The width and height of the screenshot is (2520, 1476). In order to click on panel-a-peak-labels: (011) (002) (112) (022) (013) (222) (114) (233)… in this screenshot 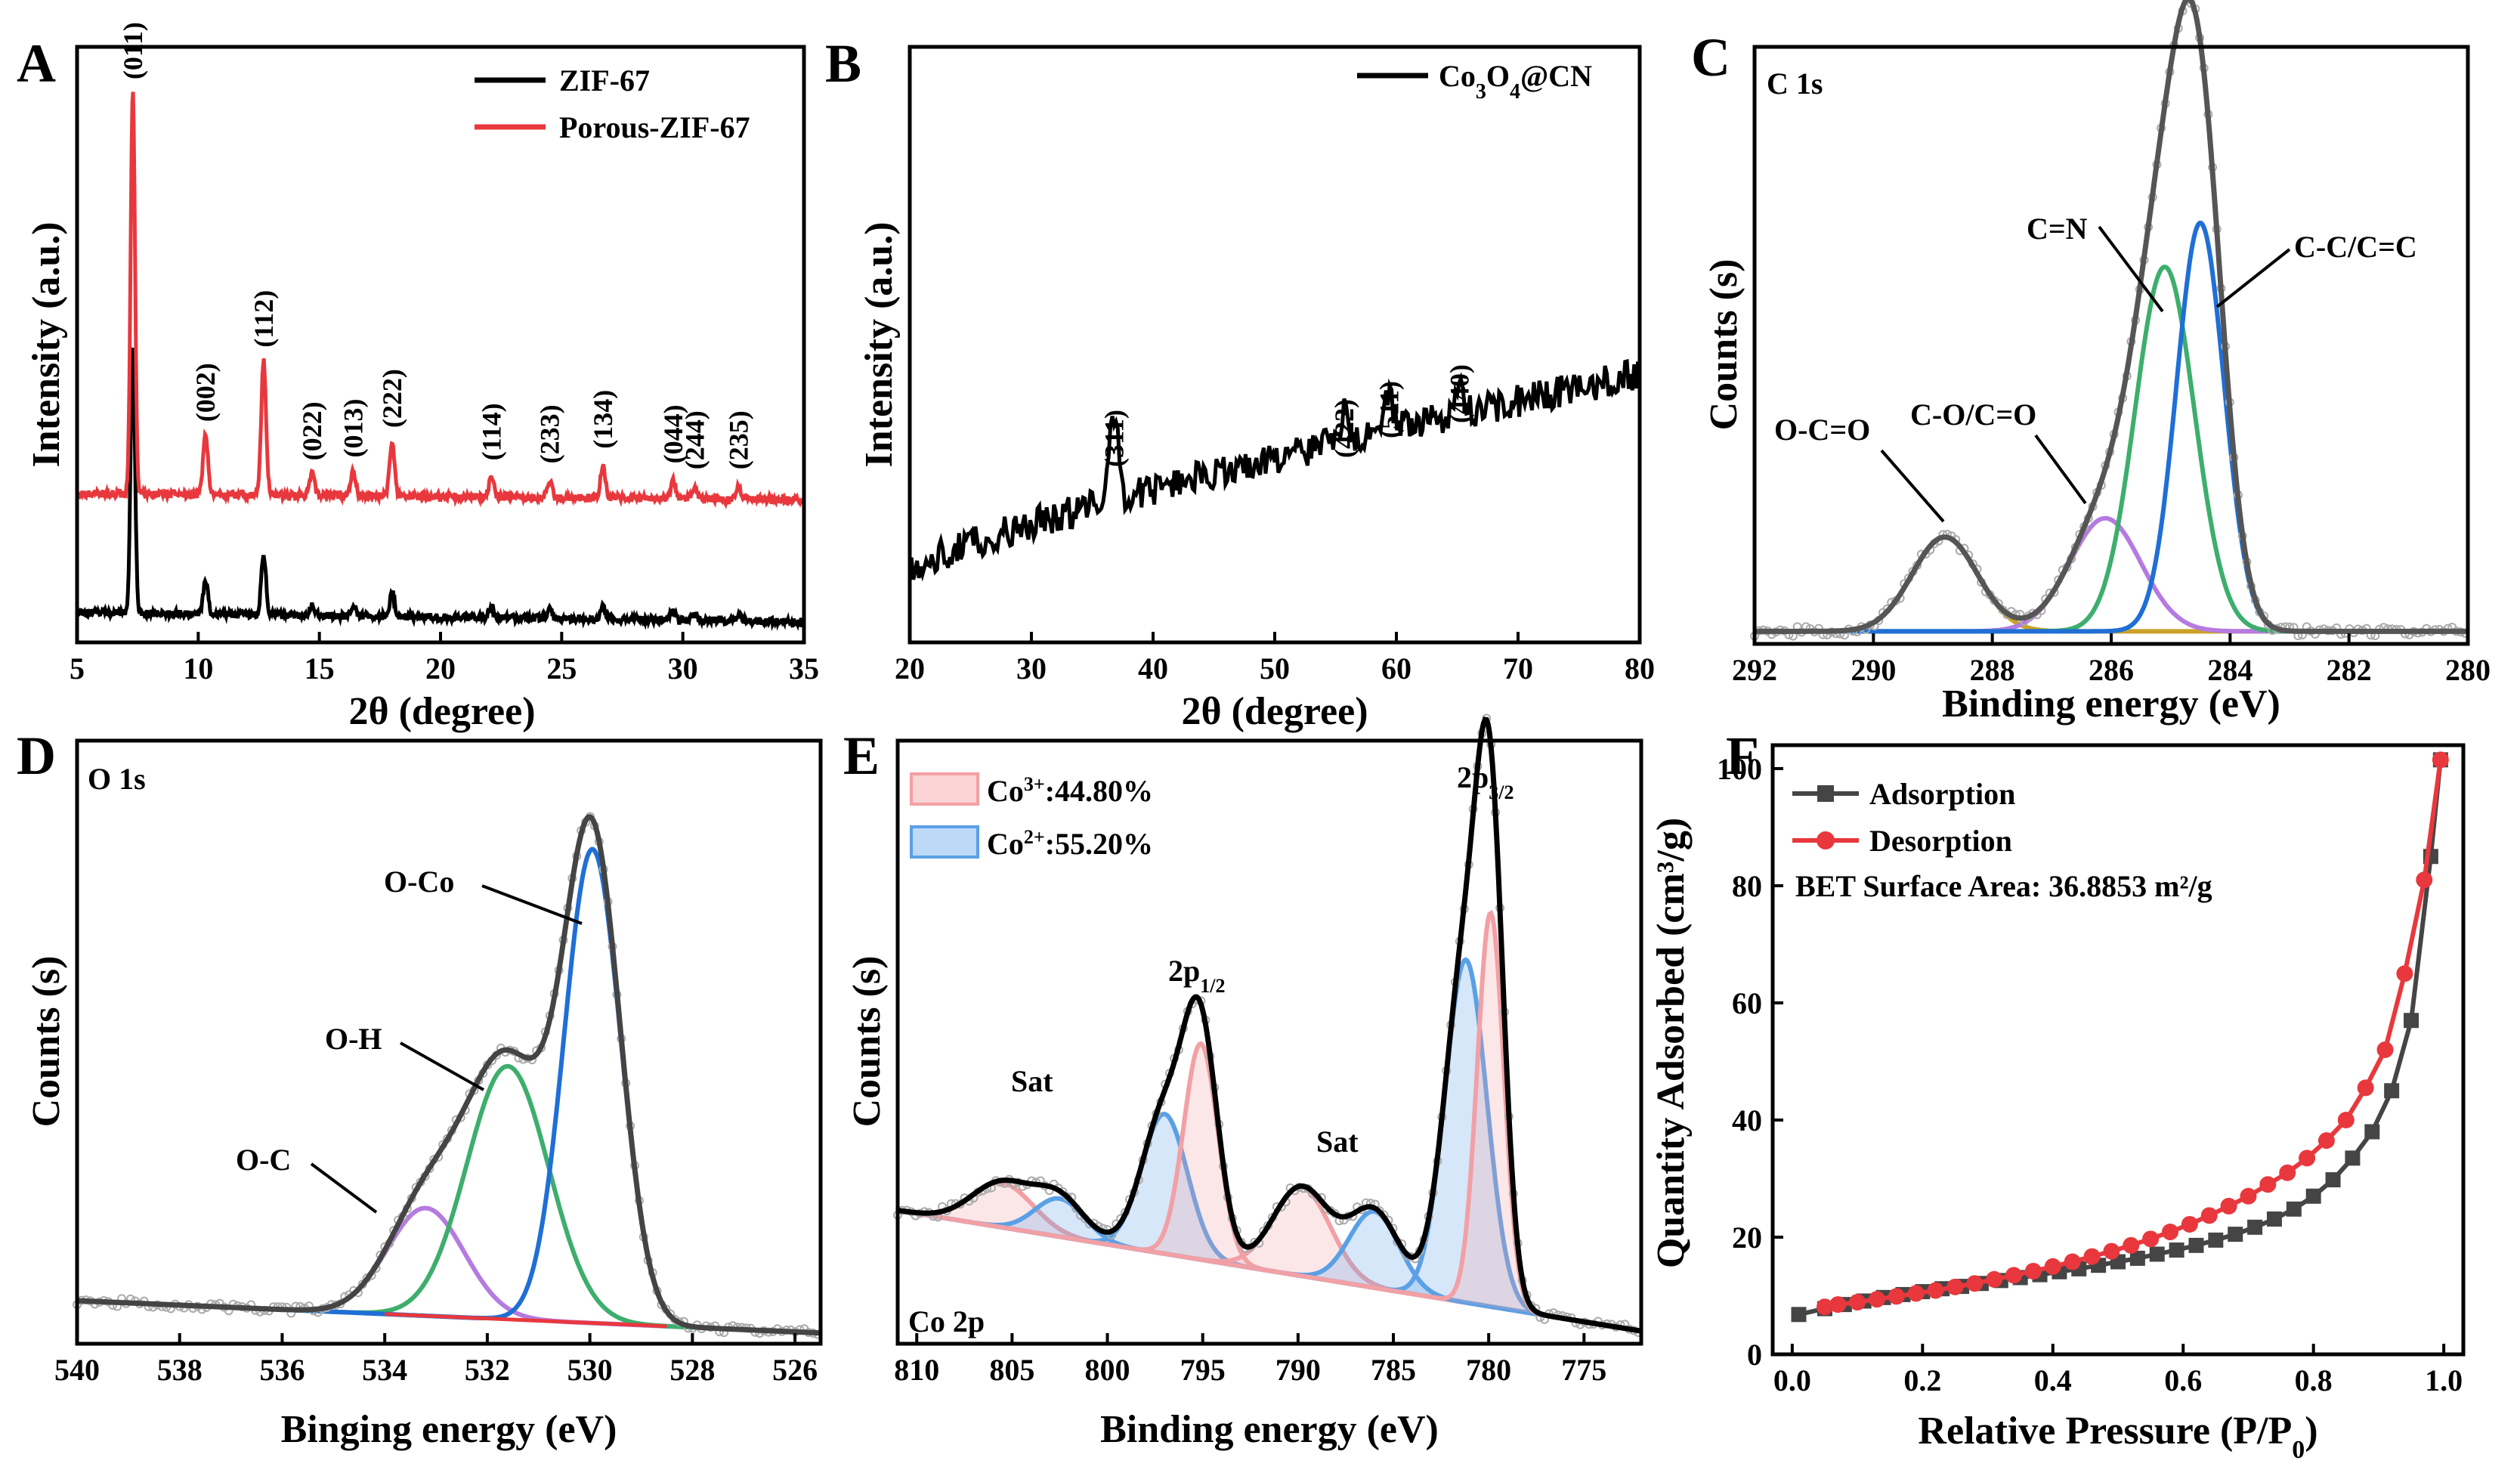, I will do `click(436, 245)`.